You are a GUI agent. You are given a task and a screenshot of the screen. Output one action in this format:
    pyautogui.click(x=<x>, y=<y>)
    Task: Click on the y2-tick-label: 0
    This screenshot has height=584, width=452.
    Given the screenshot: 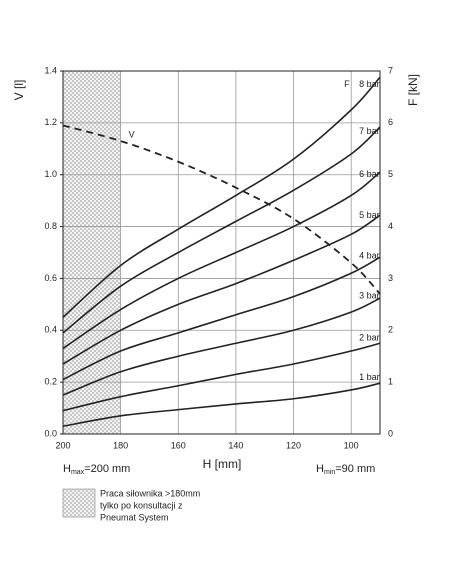 What is the action you would take?
    pyautogui.click(x=390, y=433)
    